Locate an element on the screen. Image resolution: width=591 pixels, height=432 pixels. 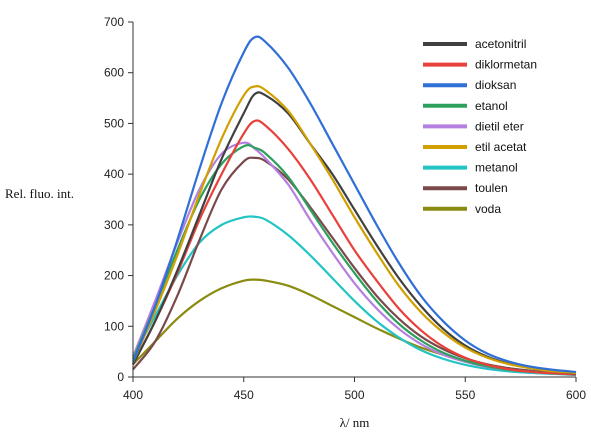
legend-label-acetonitril: acetonitril is located at coordinates (500, 44).